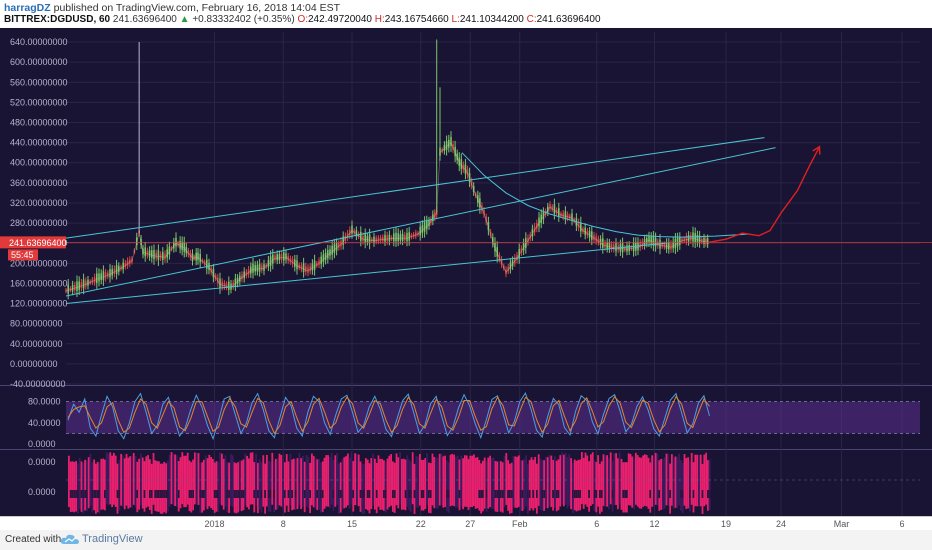 The height and width of the screenshot is (550, 932). What do you see at coordinates (112, 539) in the screenshot?
I see `tradingview-brand: TradingView` at bounding box center [112, 539].